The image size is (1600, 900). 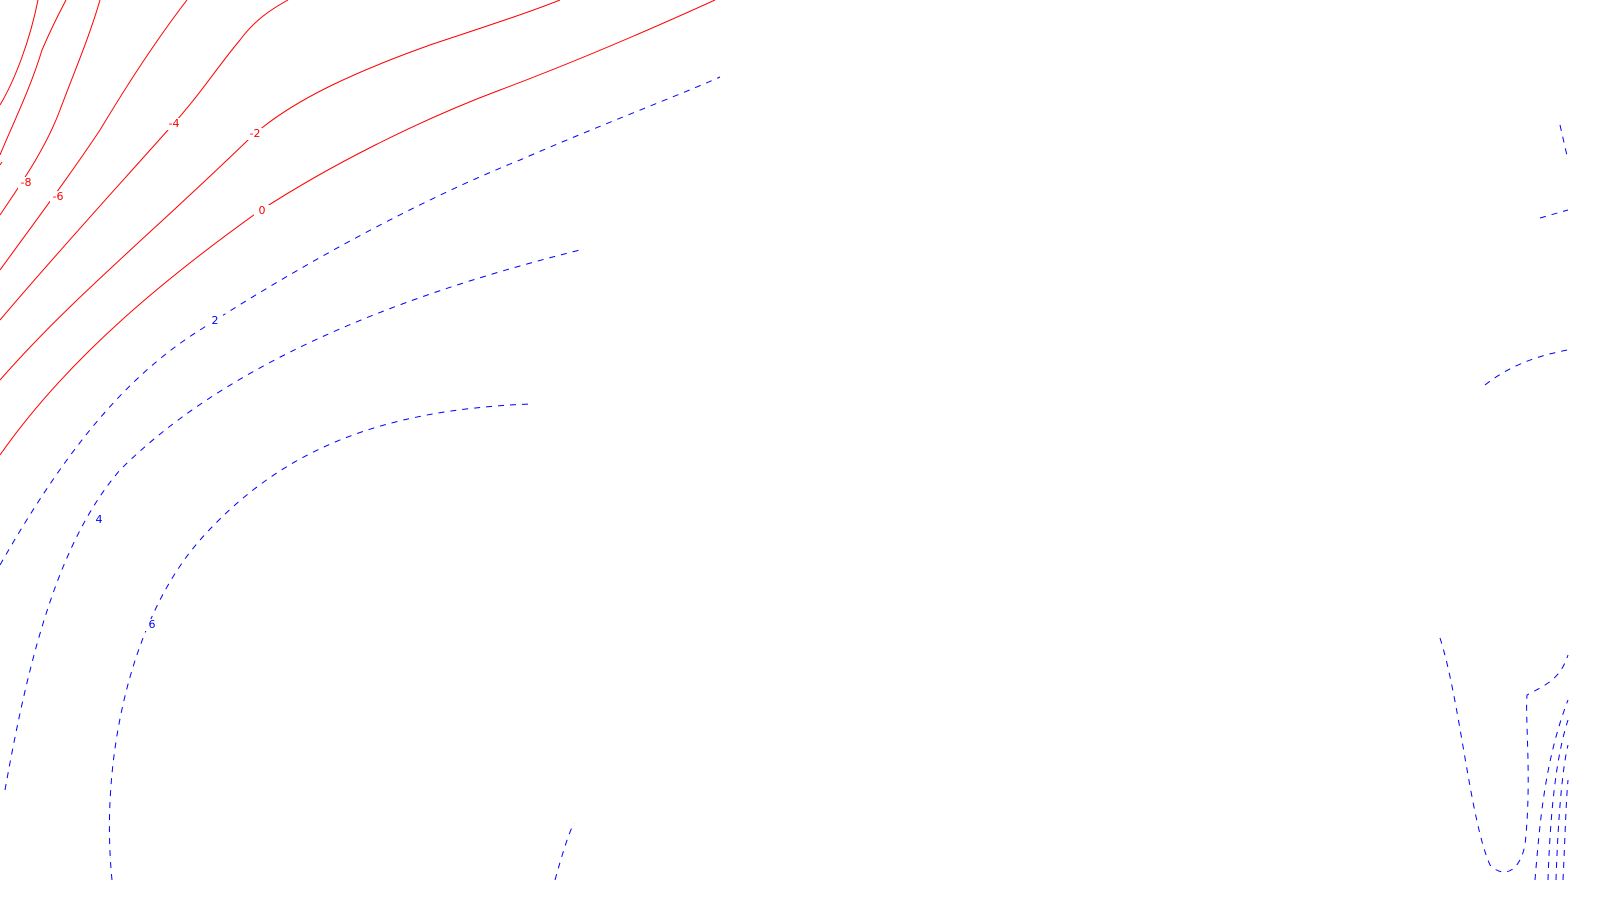 I want to click on contour-labels: -8 -6 -4 -2 0 2 4 6, so click(x=144, y=374).